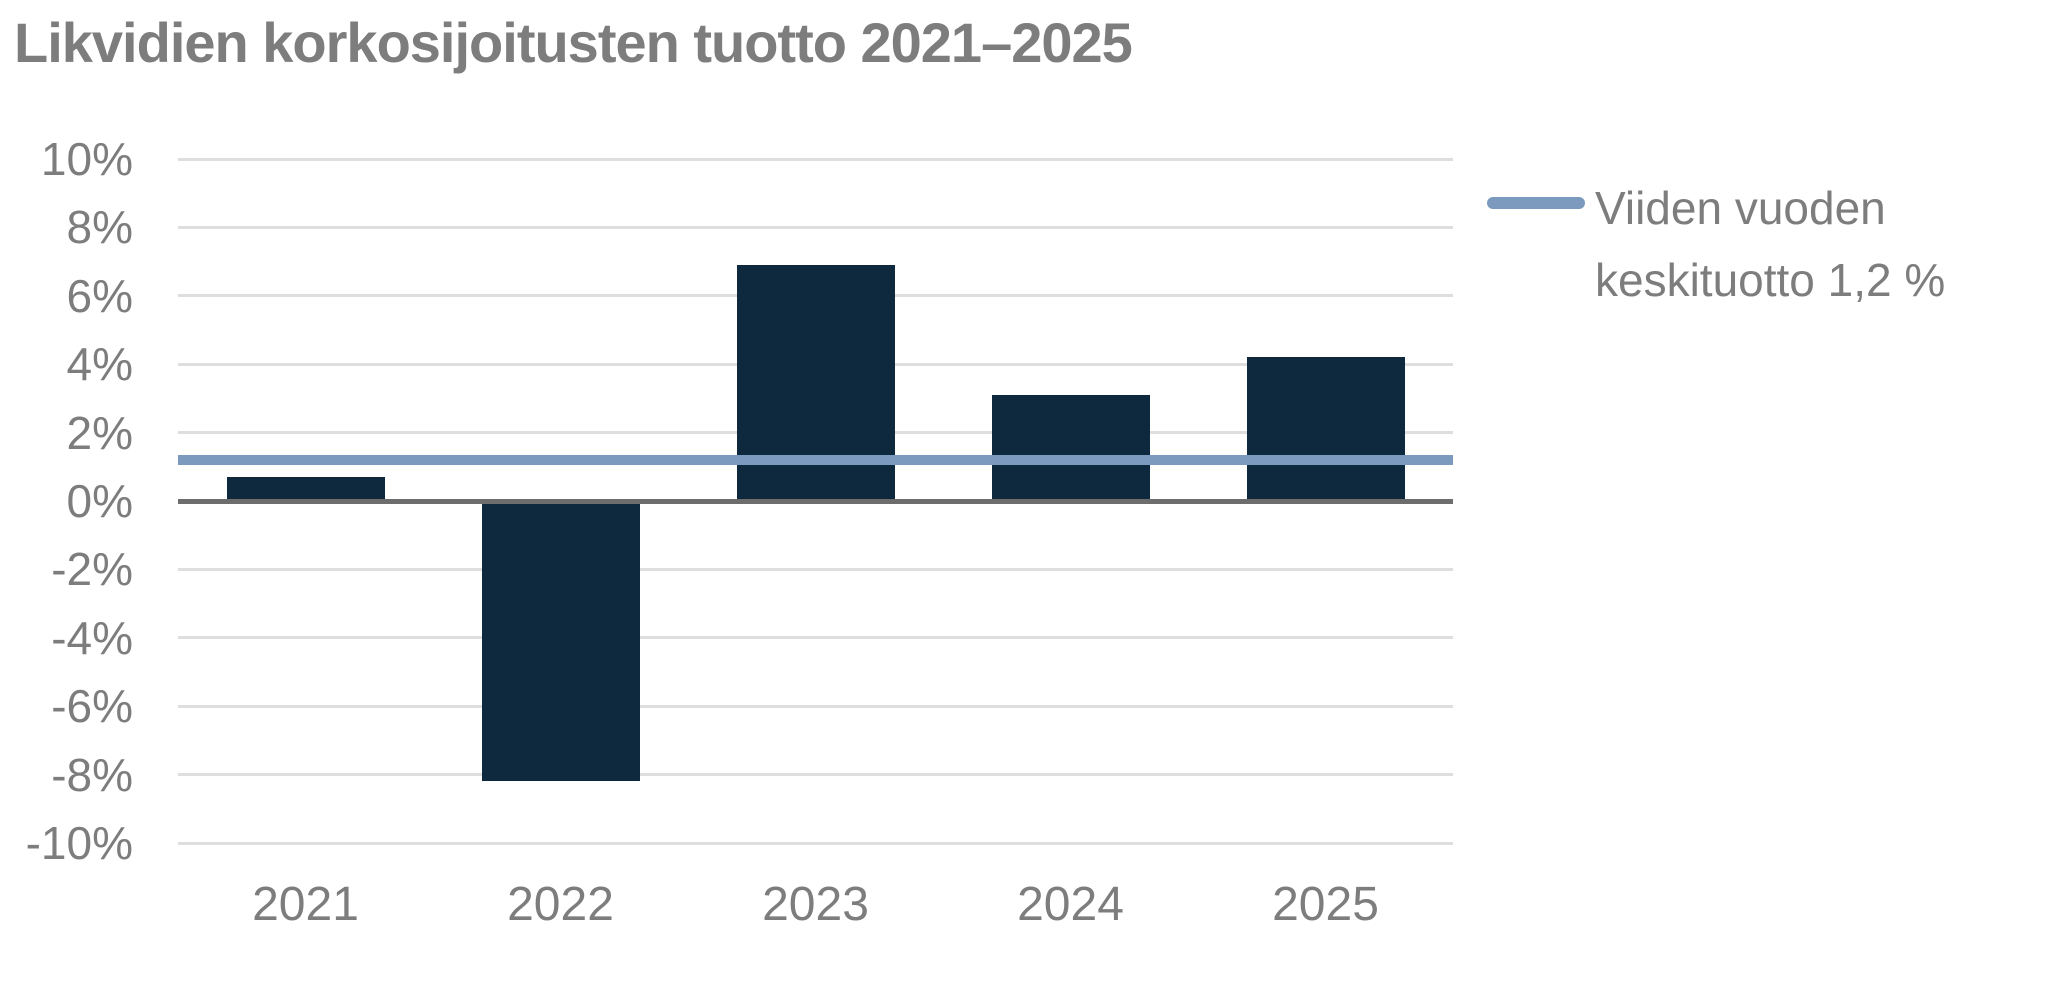 Image resolution: width=2059 pixels, height=988 pixels. What do you see at coordinates (305, 904) in the screenshot?
I see `x-tick-label: 2021` at bounding box center [305, 904].